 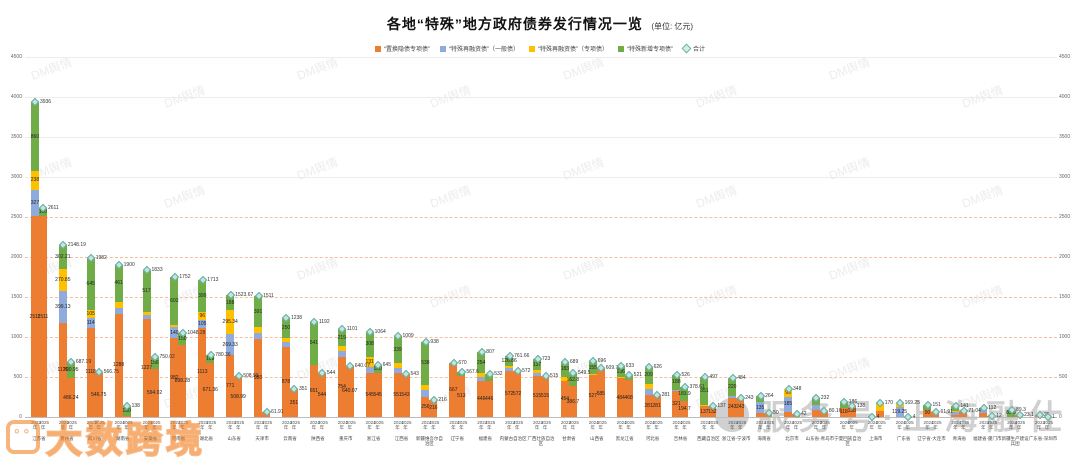 I want to click on segment-value-label: 194.7, so click(x=684, y=409).